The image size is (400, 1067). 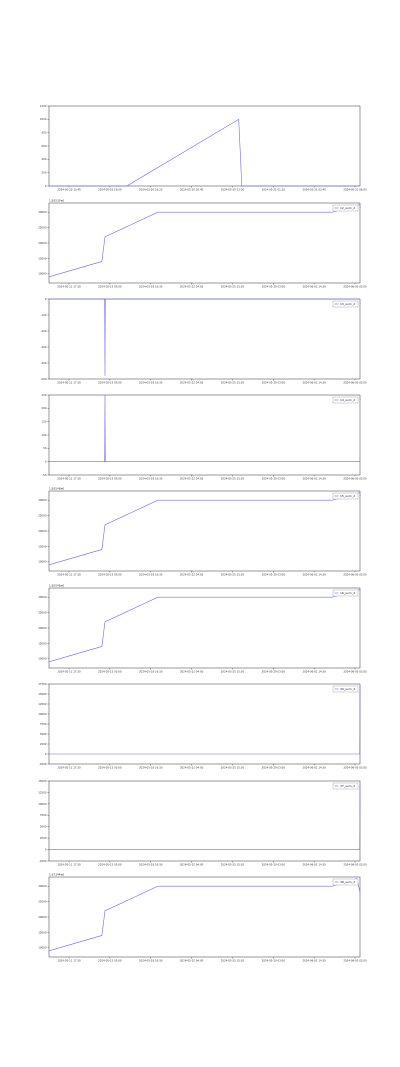 I want to click on legend: 15_sum_d, so click(x=345, y=496).